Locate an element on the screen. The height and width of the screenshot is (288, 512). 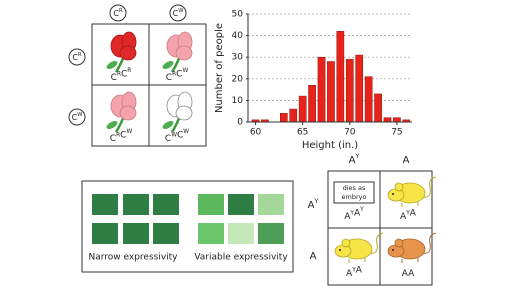
variable-squares is located at coordinates (241, 219).